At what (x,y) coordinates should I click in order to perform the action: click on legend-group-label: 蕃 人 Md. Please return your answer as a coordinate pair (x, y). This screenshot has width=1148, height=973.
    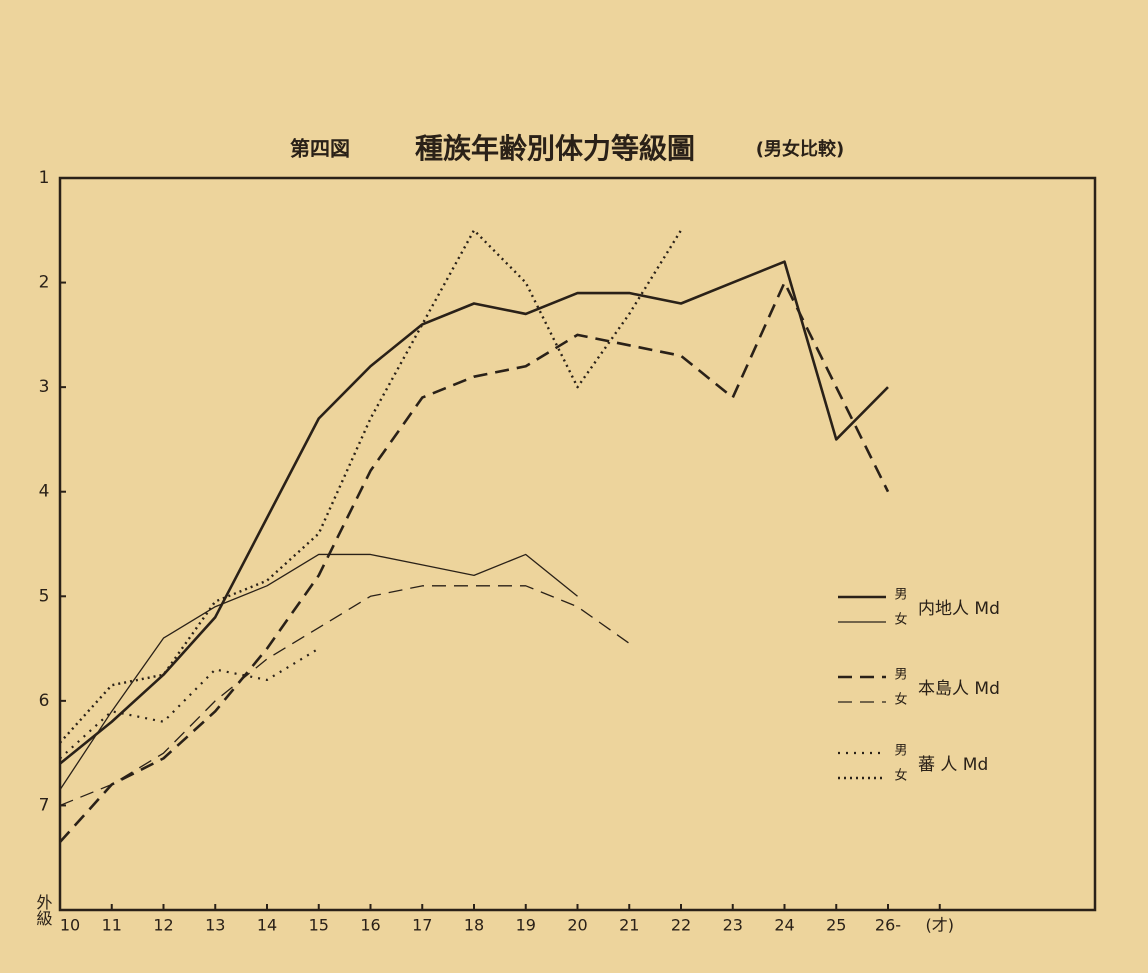
    Looking at the image, I should click on (953, 765).